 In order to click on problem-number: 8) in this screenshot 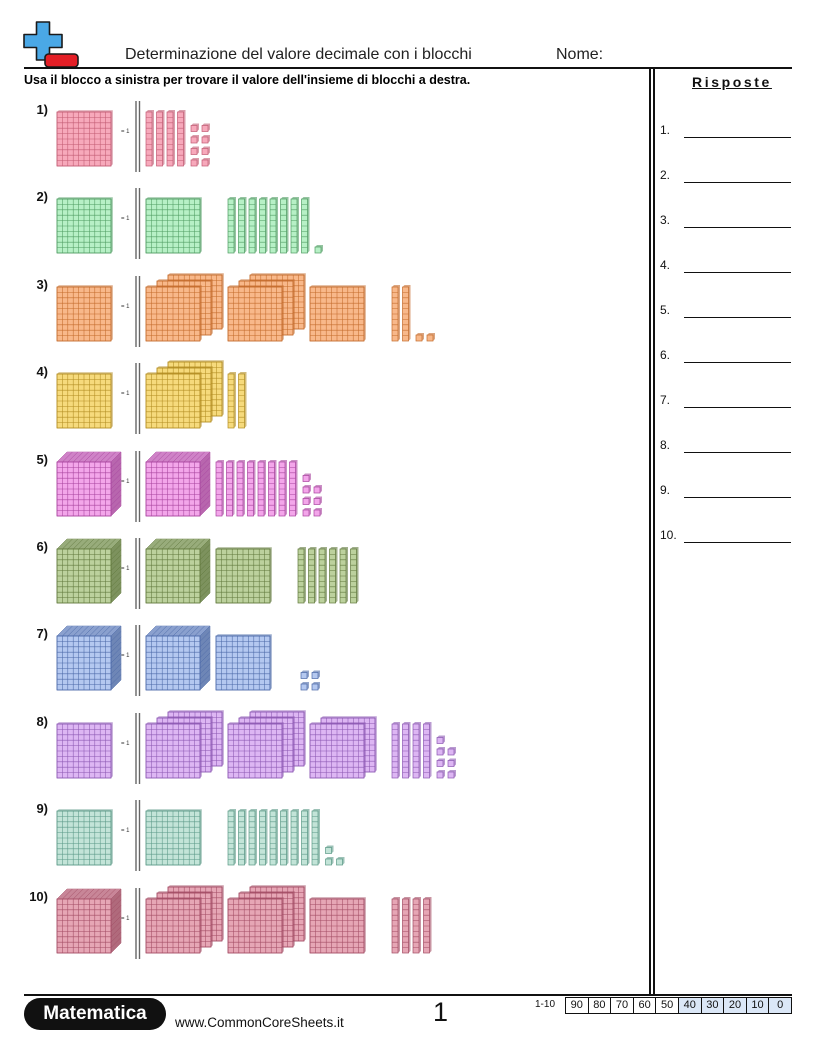, I will do `click(42, 721)`.